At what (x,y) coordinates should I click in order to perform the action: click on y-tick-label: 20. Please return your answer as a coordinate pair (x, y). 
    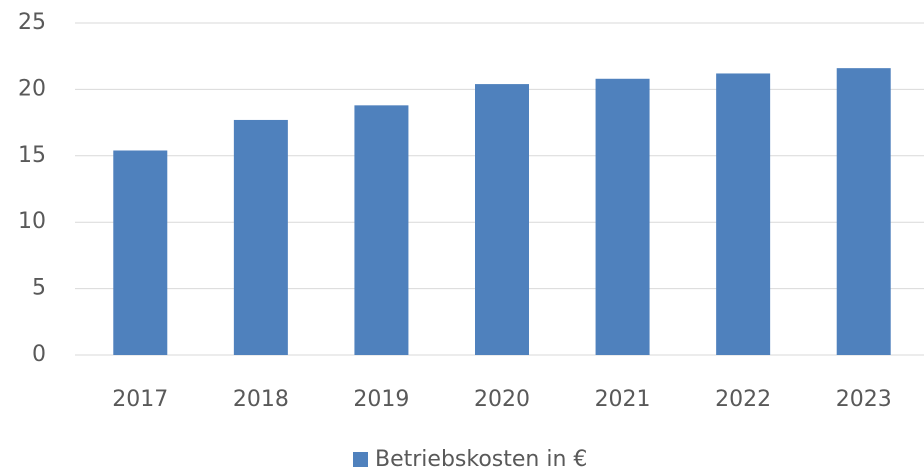
    Looking at the image, I should click on (32, 88).